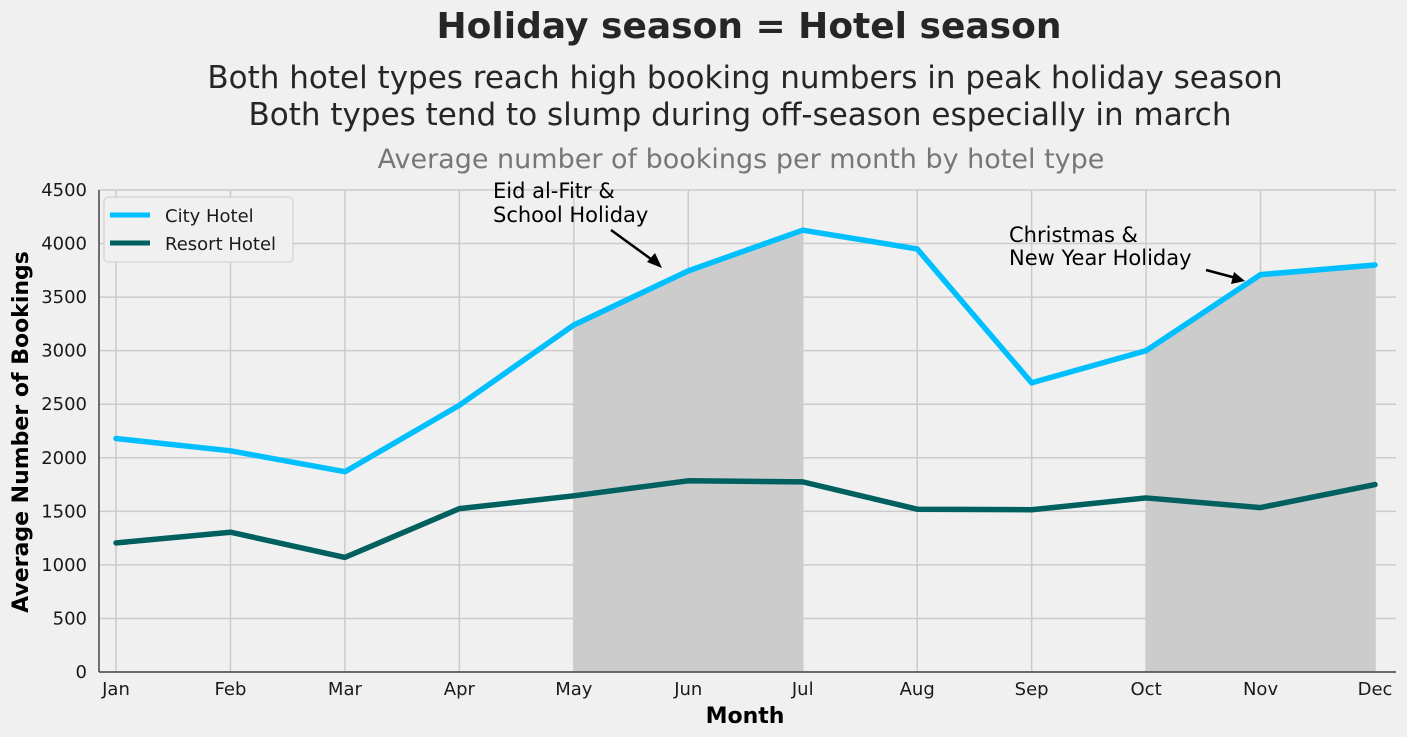  I want to click on y-tick-label: 3000, so click(64, 351).